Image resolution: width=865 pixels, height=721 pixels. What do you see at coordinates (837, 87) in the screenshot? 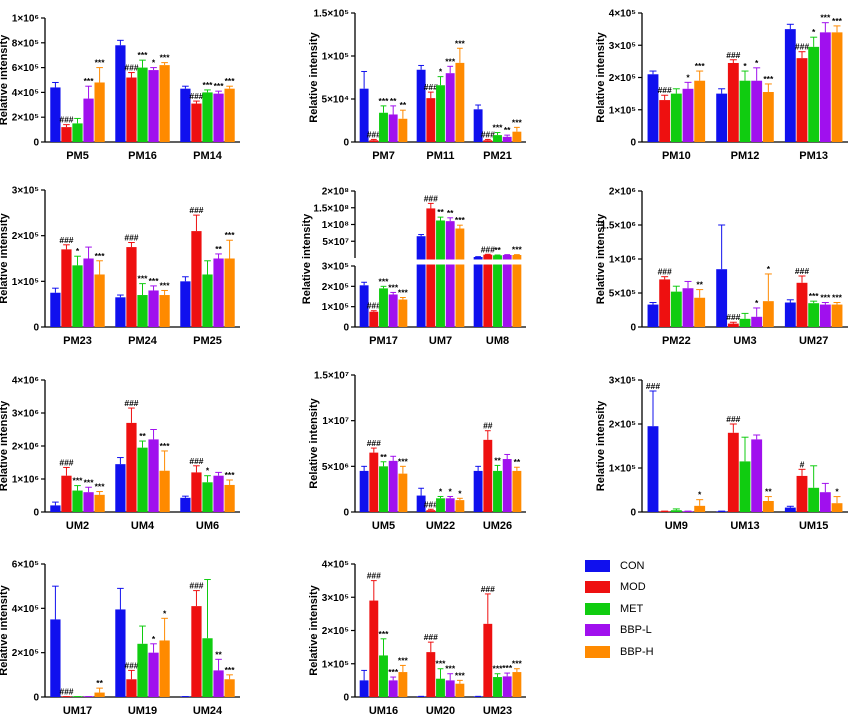
I see `p3-bar-pm13-bbp-h` at bounding box center [837, 87].